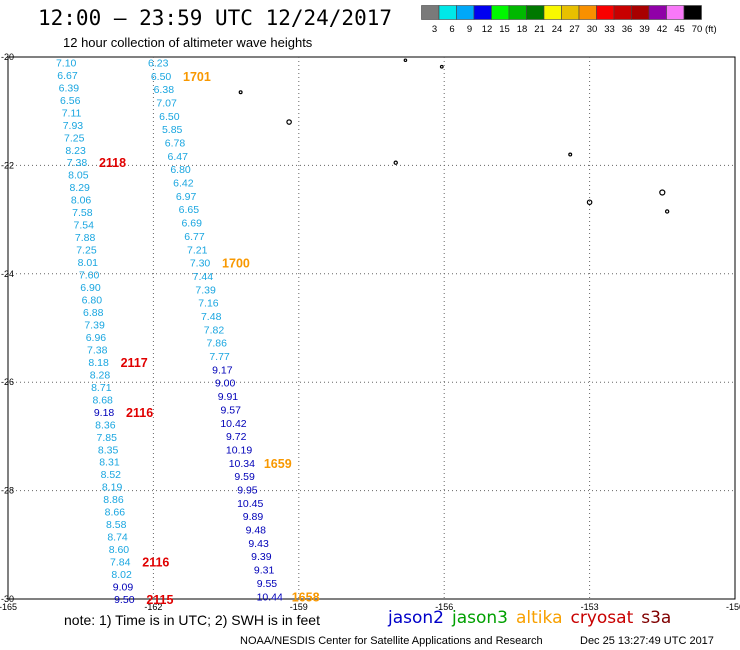  Describe the element at coordinates (7, 491) in the screenshot. I see `latitude-tick-label: -28` at that location.